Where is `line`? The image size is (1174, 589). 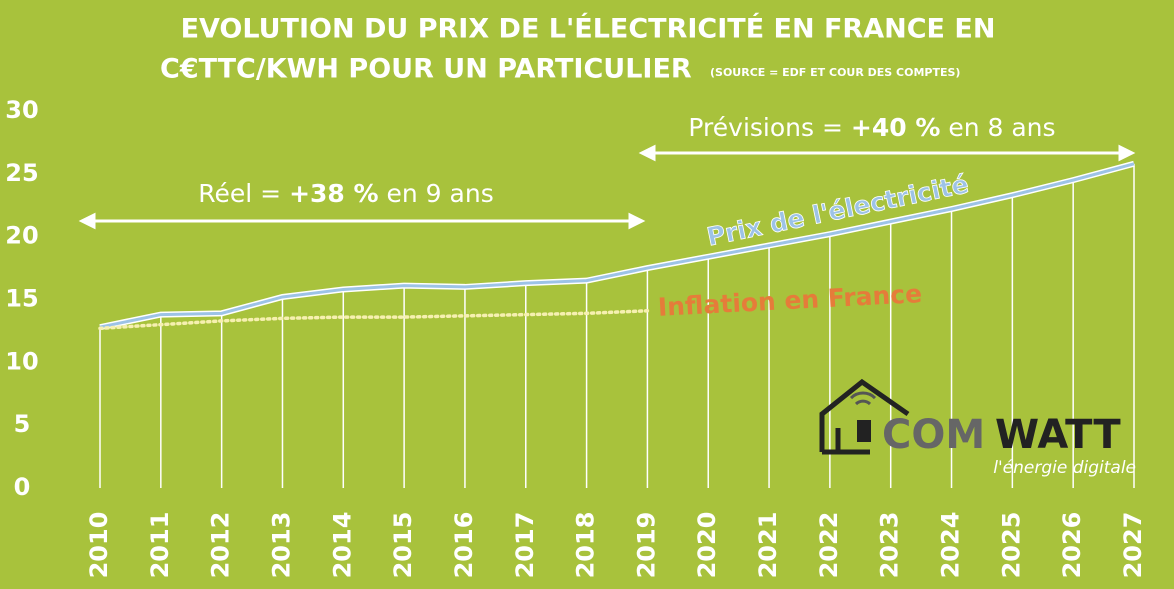
line is located at coordinates (374, 320).